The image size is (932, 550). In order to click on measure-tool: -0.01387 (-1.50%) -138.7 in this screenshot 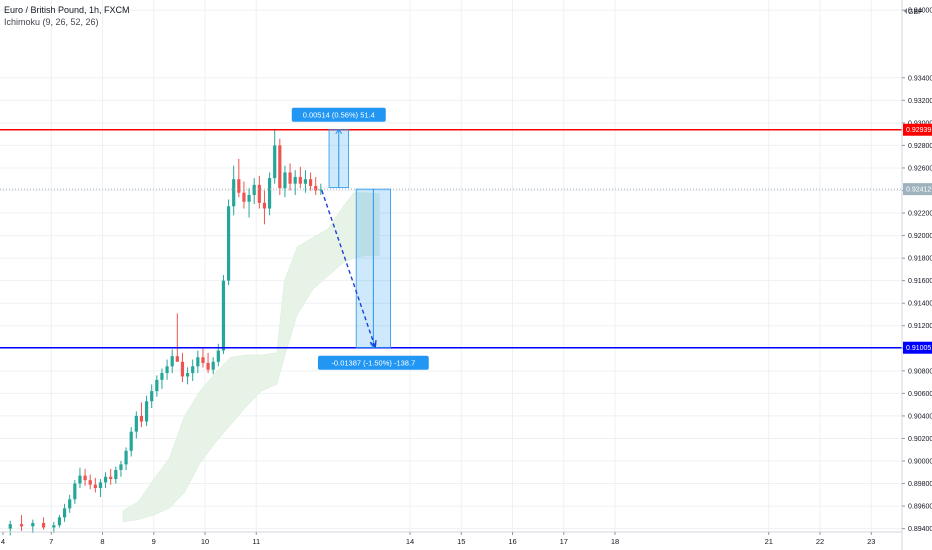, I will do `click(373, 279)`.